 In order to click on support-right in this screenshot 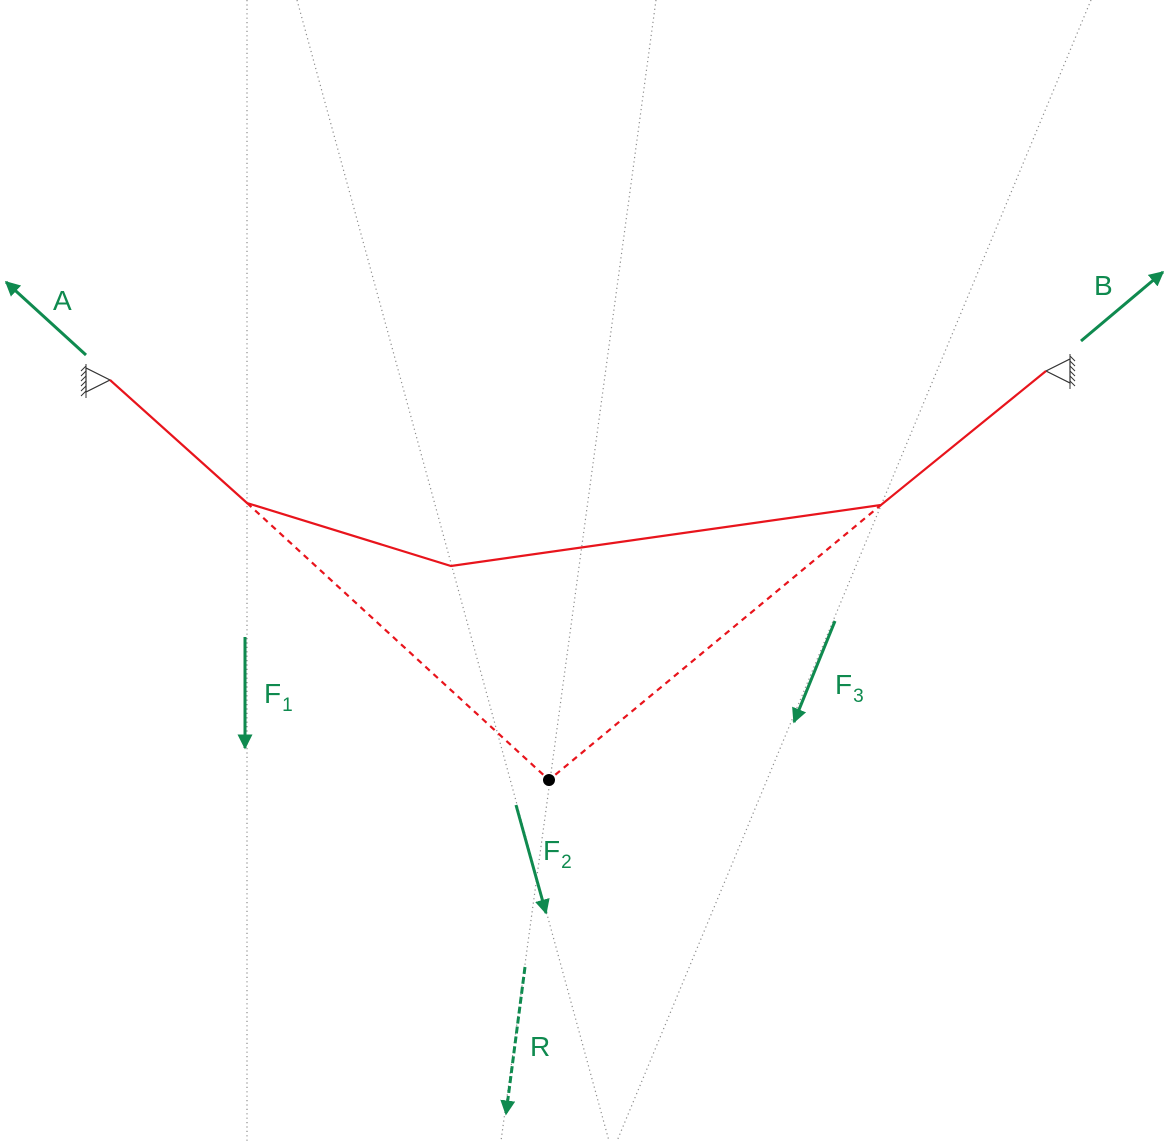, I will do `click(1060, 371)`.